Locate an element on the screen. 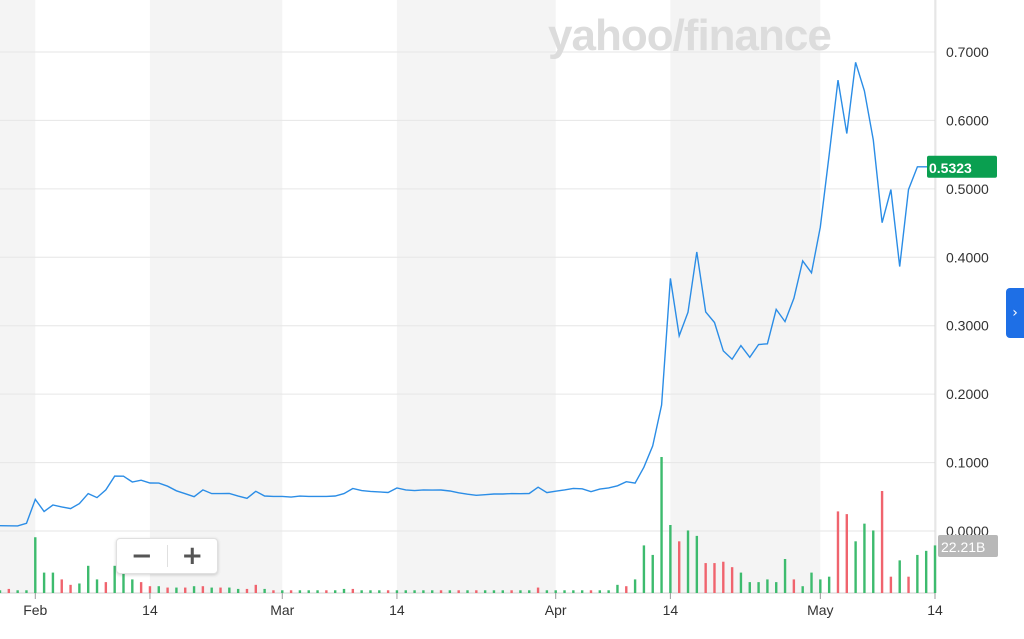 This screenshot has height=639, width=1024. chevron-right-icon: › is located at coordinates (1015, 313).